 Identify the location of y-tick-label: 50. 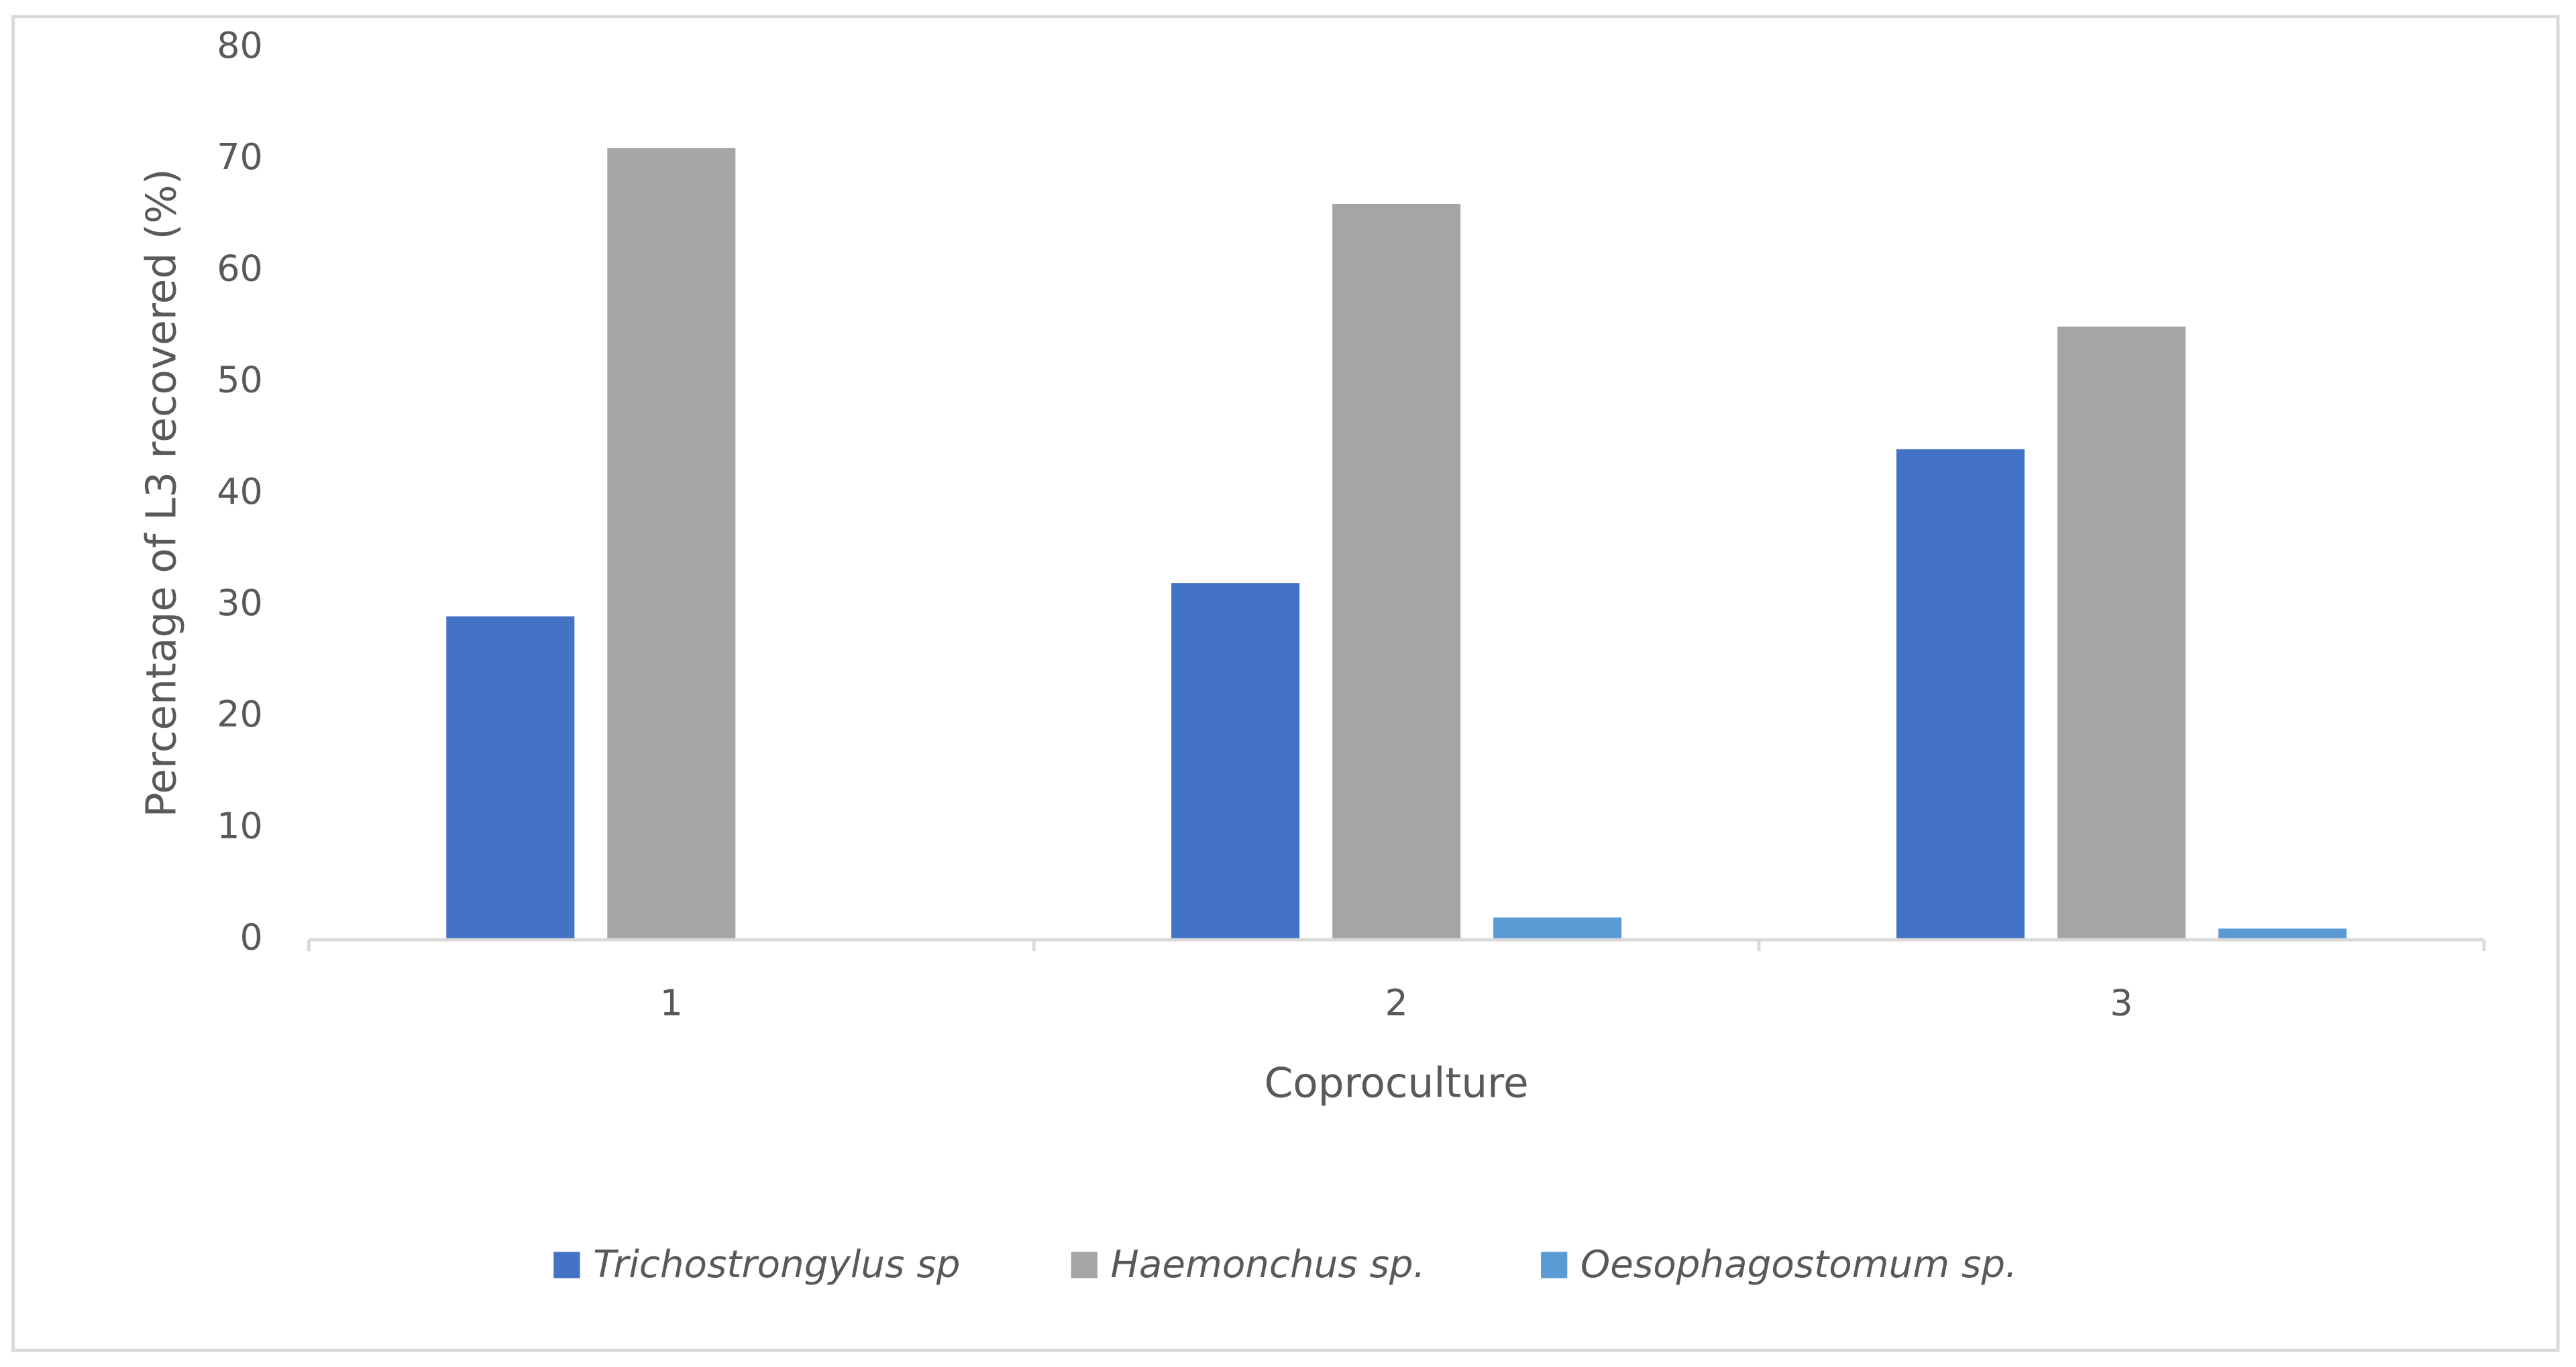
(240, 380).